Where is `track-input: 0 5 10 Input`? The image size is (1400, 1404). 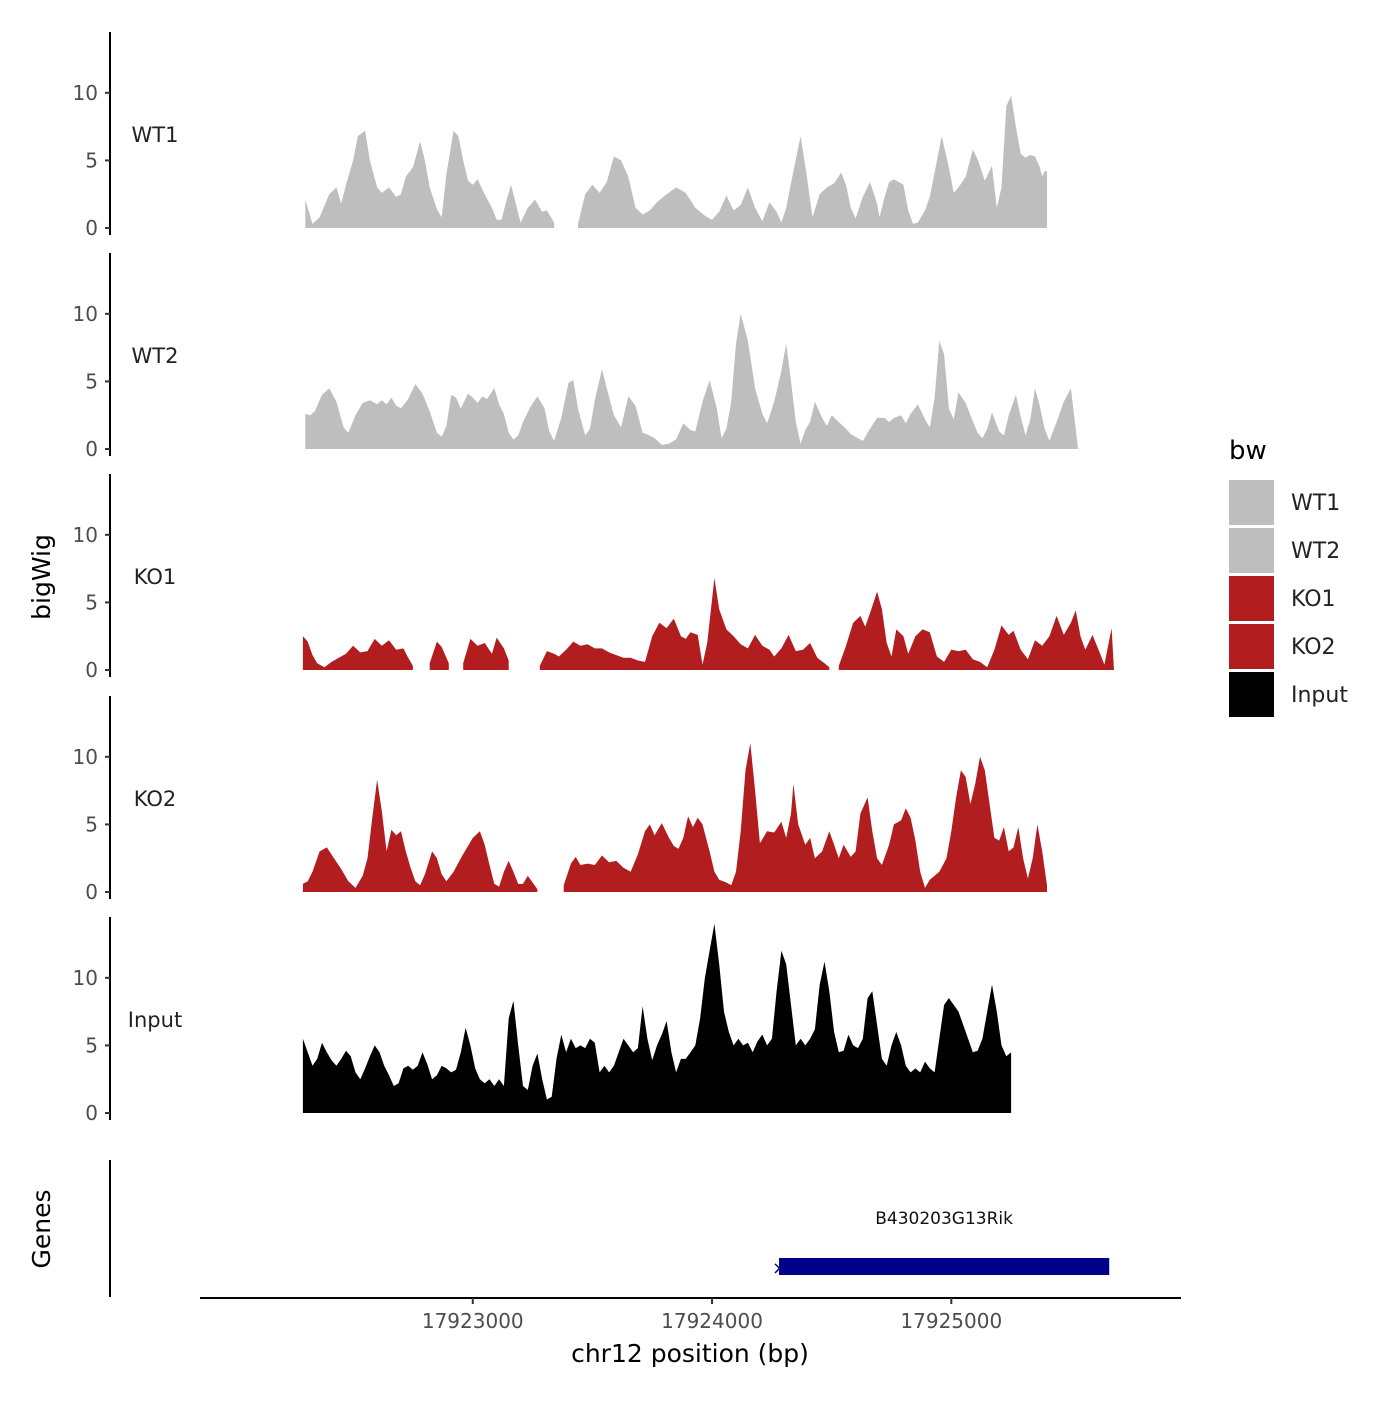
track-input: 0 5 10 Input is located at coordinates (542, 1021).